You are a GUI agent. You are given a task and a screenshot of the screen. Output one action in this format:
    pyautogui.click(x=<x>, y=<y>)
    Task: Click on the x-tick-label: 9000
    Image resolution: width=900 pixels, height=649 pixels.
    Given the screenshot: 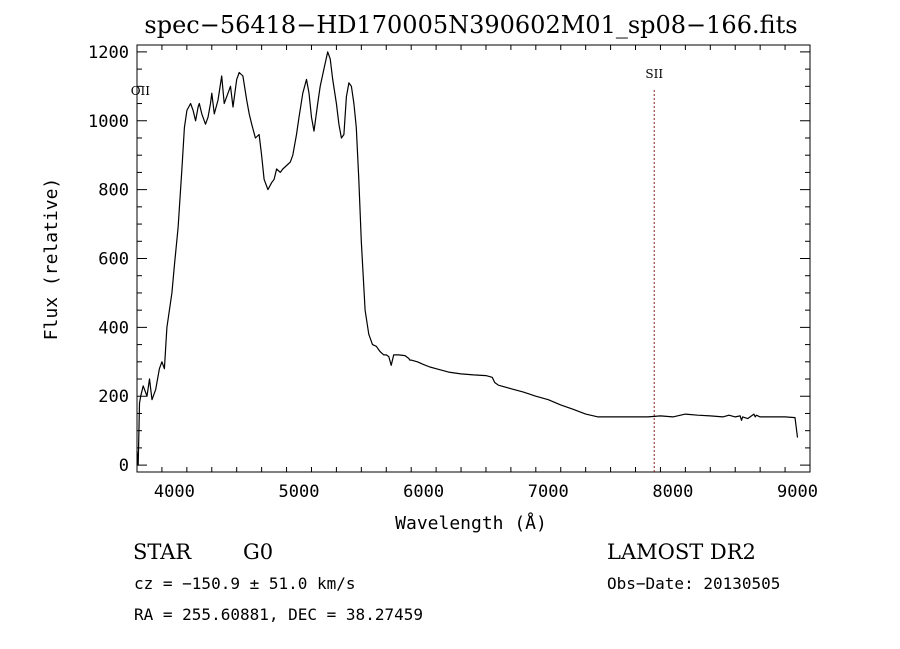 What is the action you would take?
    pyautogui.click(x=797, y=492)
    